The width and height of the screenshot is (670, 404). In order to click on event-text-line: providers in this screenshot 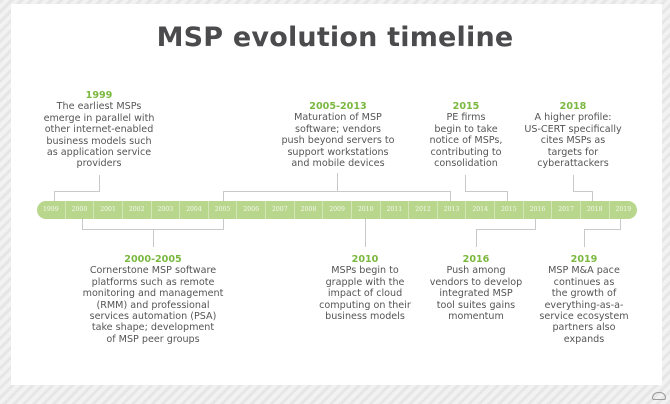, I will do `click(99, 164)`.